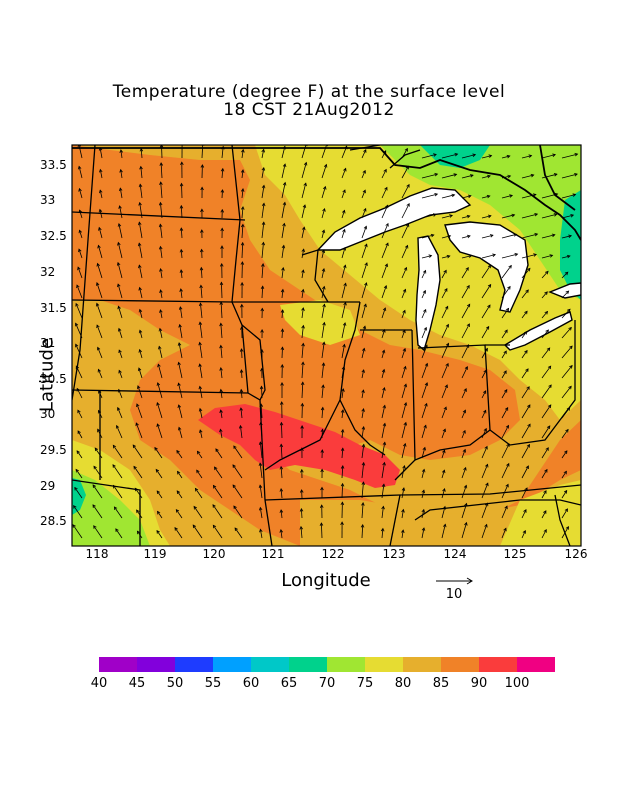 The width and height of the screenshot is (618, 800). Describe the element at coordinates (515, 554) in the screenshot. I see `x-tick-125: 125` at that location.